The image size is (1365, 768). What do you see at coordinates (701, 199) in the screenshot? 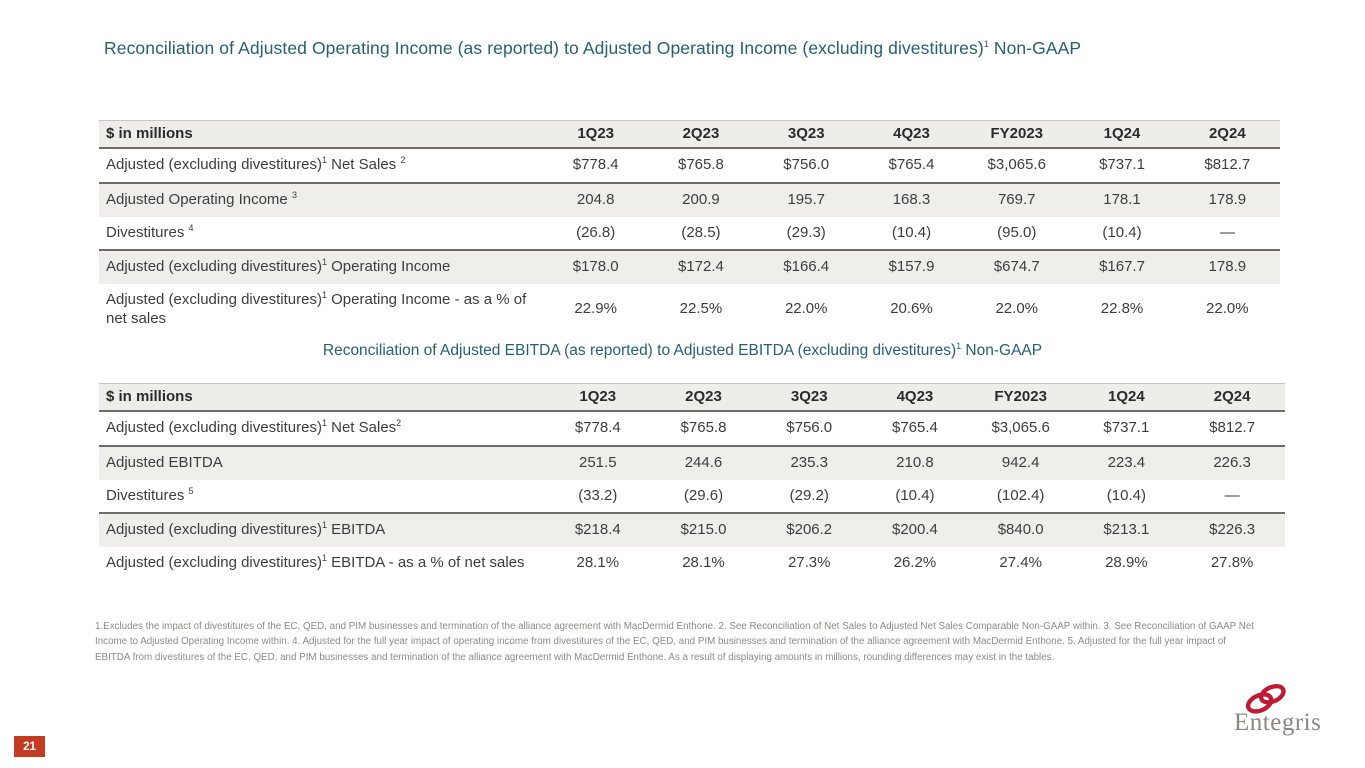
I see `cell-value: 200.9` at bounding box center [701, 199].